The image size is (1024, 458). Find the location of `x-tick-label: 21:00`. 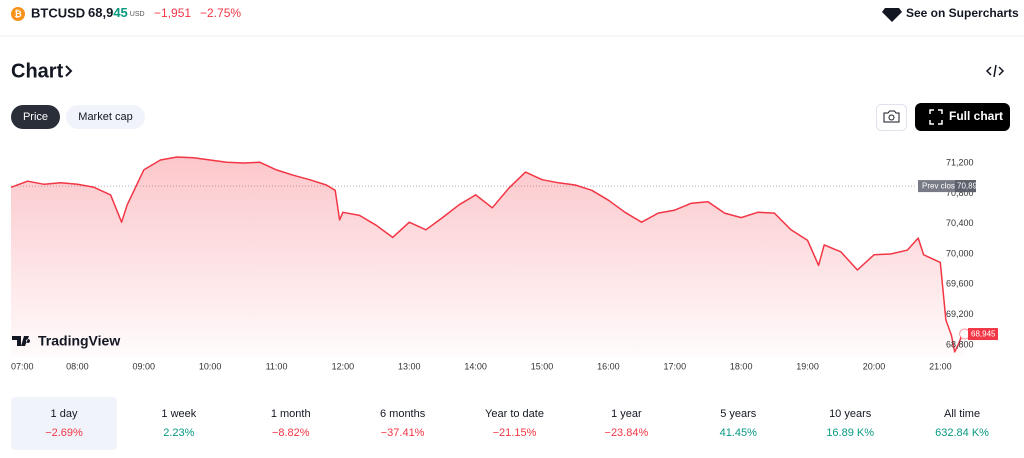

x-tick-label: 21:00 is located at coordinates (940, 366).